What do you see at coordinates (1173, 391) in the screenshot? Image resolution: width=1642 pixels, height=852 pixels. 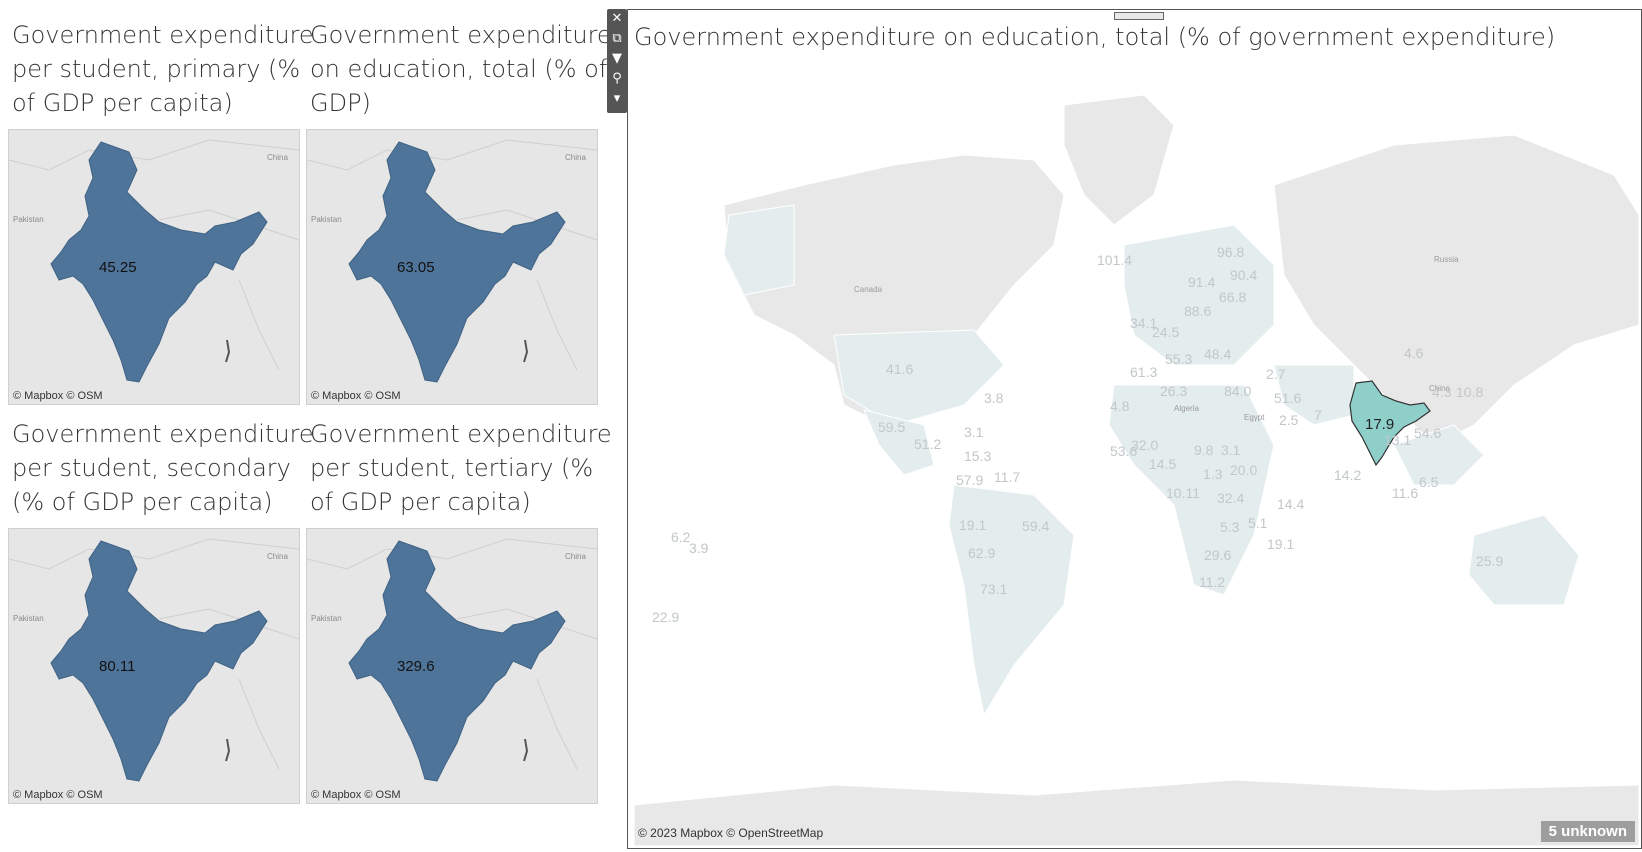 I see `country-value-label: 26.3` at bounding box center [1173, 391].